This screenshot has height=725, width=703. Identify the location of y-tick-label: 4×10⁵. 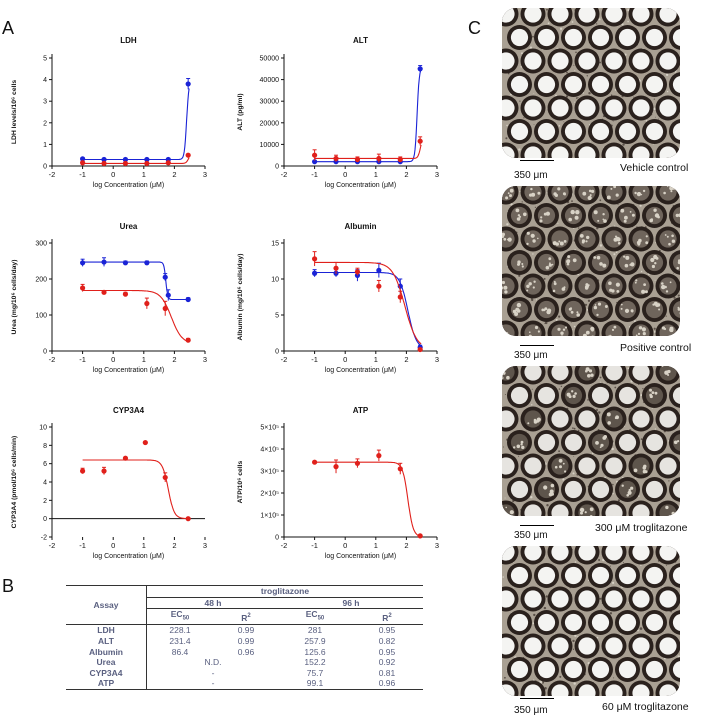
(269, 450).